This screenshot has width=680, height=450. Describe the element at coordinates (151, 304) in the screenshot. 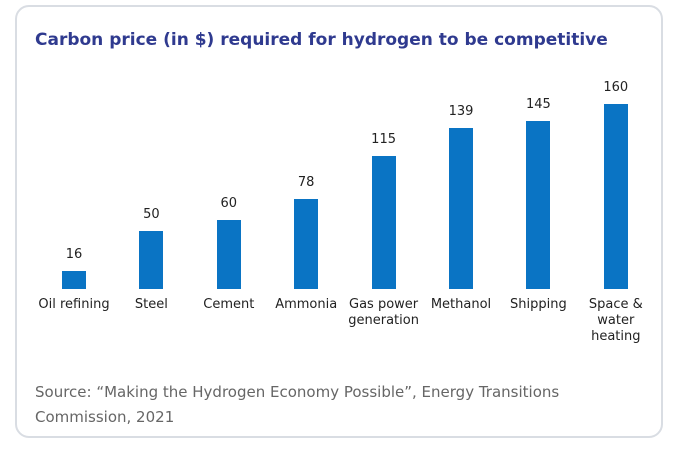

I see `x-tick-label: Steel` at that location.